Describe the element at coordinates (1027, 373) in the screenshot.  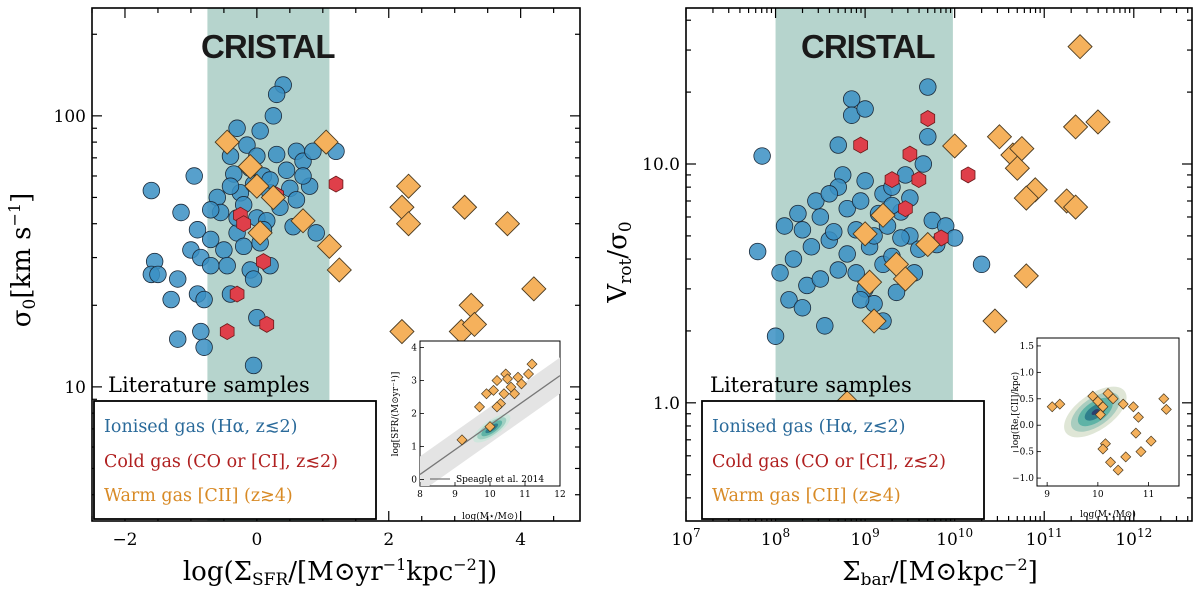
I see `inset-y-tick-label: 1.0` at that location.